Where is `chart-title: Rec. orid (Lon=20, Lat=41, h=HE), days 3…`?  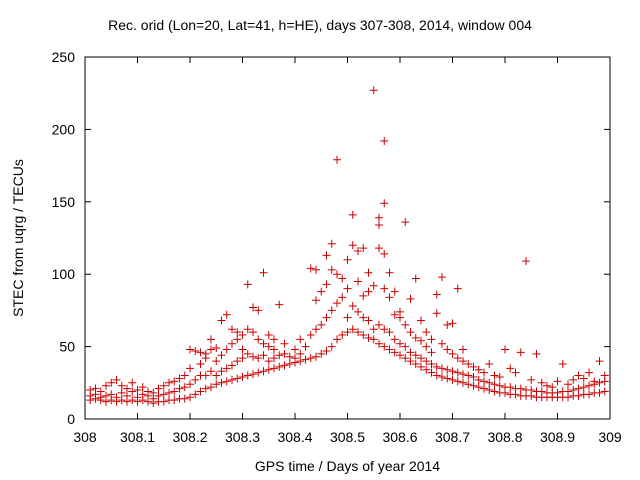
chart-title: Rec. orid (Lon=20, Lat=41, h=HE), days 3… is located at coordinates (320, 25).